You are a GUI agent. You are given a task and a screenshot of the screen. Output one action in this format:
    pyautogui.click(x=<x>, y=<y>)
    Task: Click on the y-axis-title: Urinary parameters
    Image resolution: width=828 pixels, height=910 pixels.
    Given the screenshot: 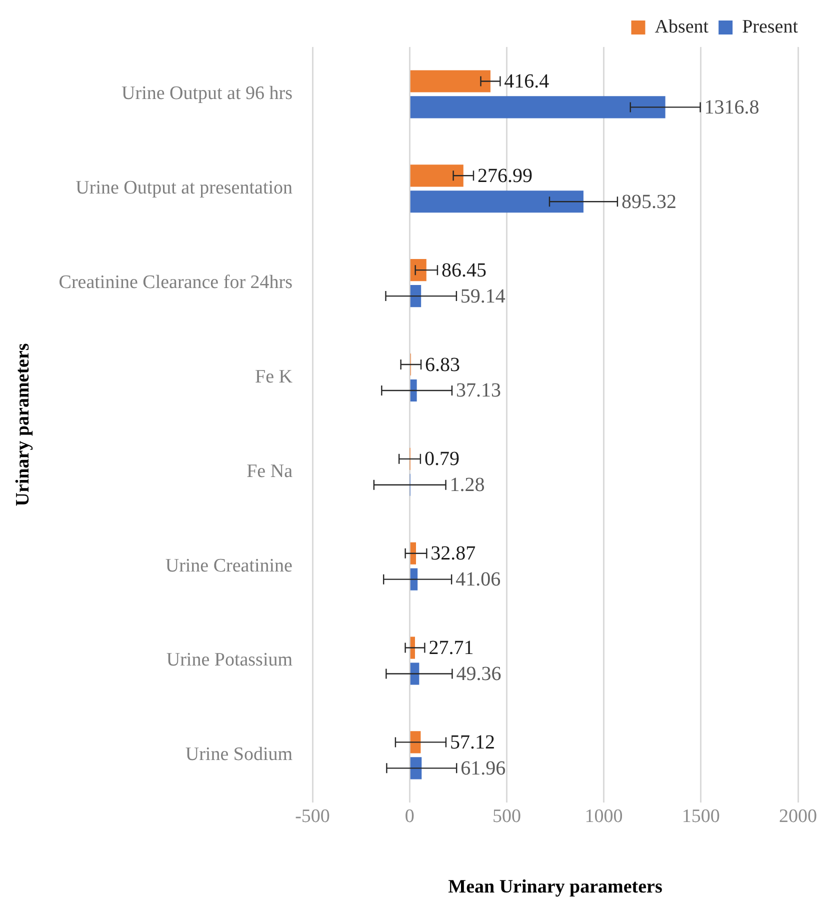 What is the action you would take?
    pyautogui.click(x=23, y=424)
    